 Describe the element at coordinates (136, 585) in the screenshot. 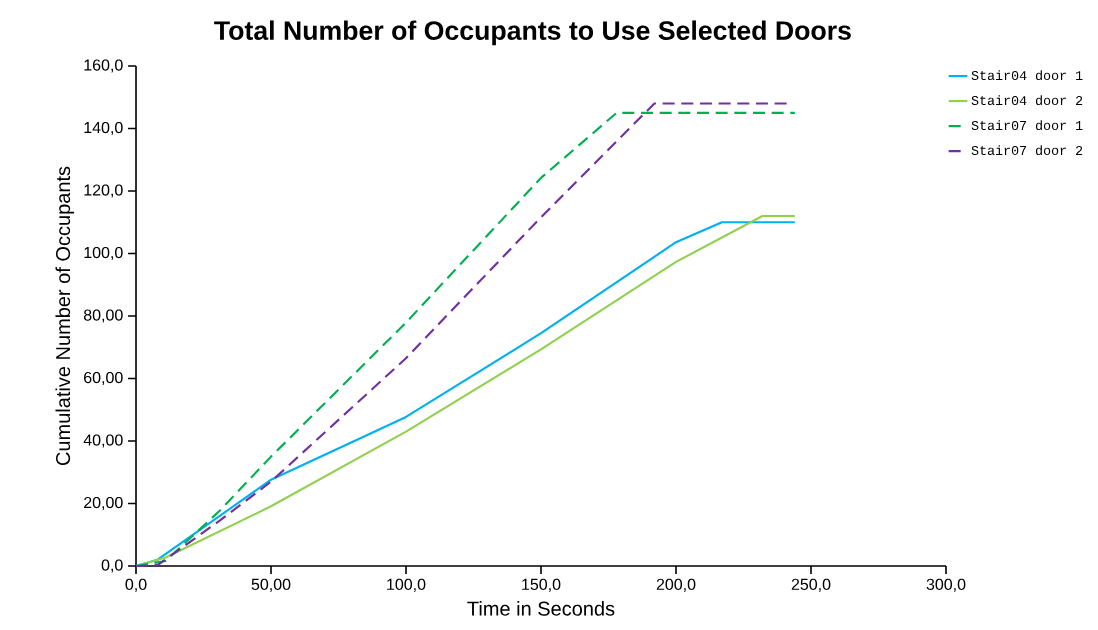

I see `x-tick-label: 0,0` at that location.